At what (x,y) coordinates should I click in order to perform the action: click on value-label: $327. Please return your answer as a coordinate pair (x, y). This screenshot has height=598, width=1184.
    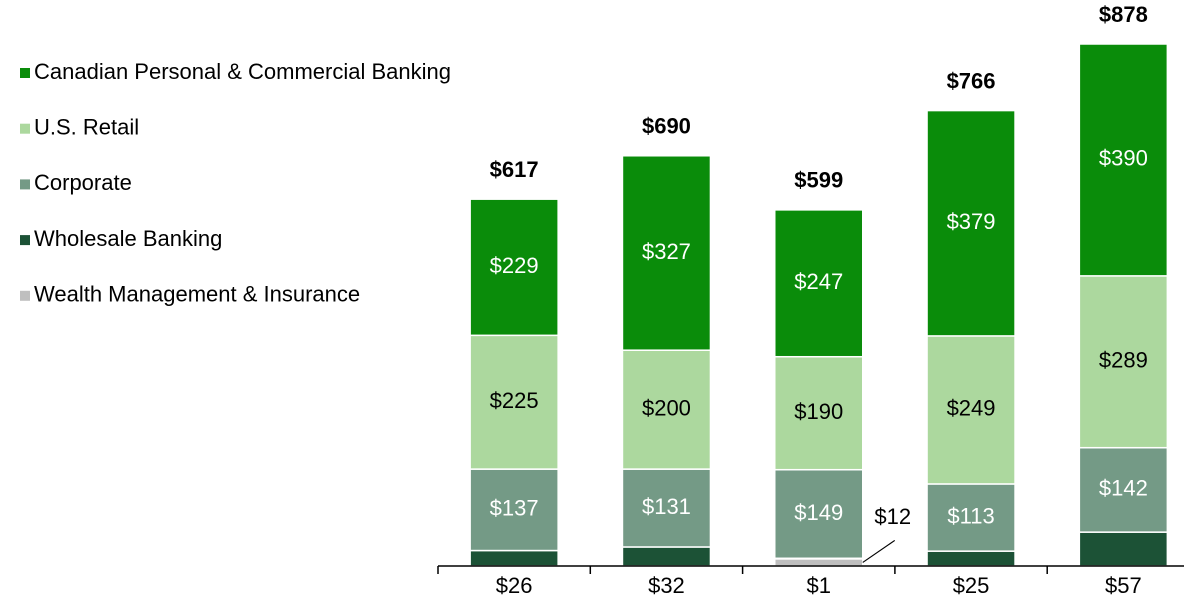
    Looking at the image, I should click on (666, 251).